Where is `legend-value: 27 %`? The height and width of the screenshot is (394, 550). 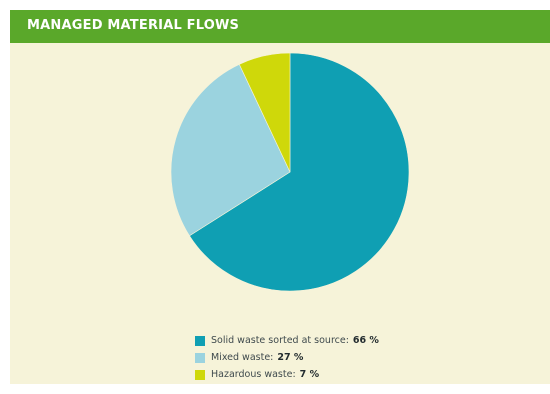
legend-value: 27 % is located at coordinates (290, 357).